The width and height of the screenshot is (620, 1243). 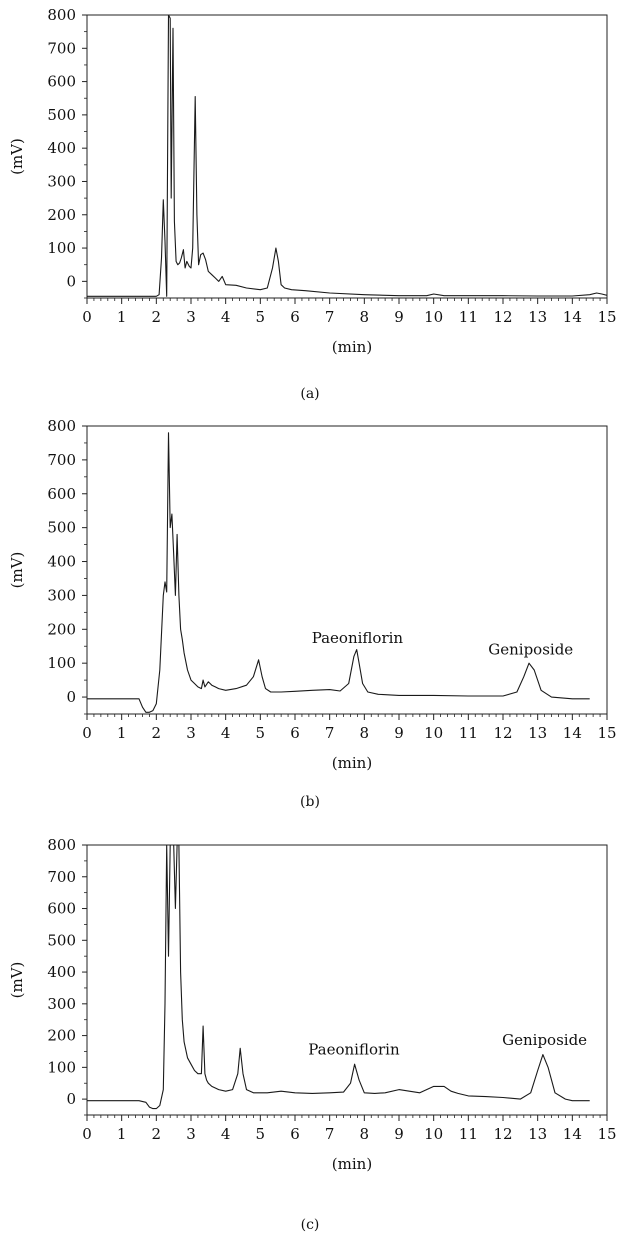 I want to click on panel-caption: (a), so click(x=309, y=394).